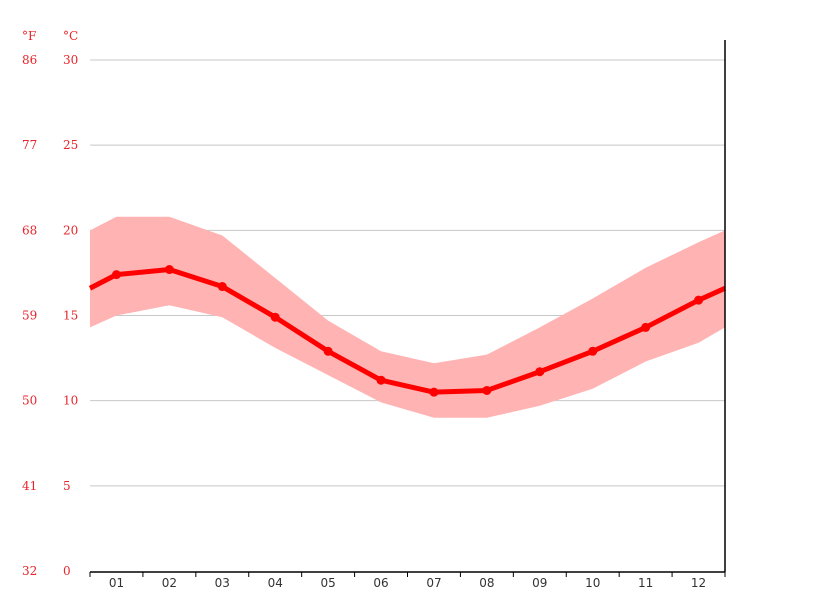 This screenshot has height=611, width=815. Describe the element at coordinates (539, 583) in the screenshot. I see `month-label: 09` at that location.